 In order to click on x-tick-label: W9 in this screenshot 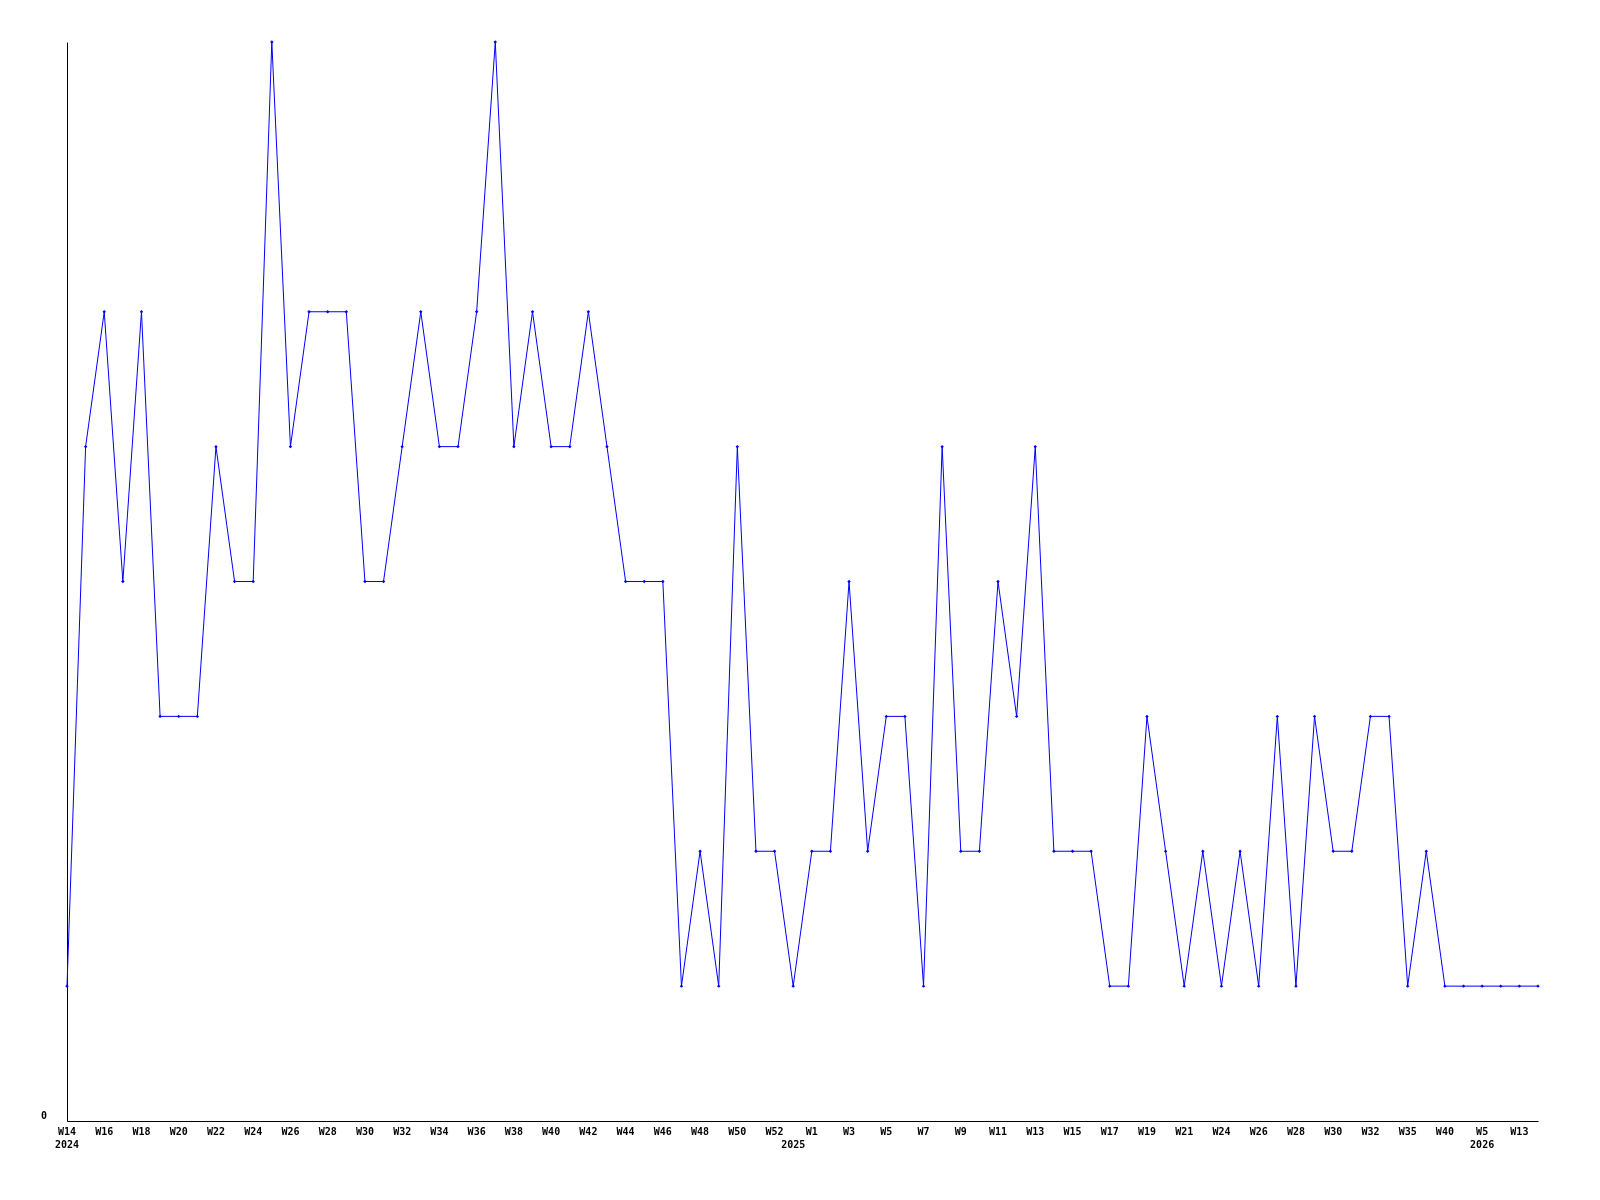, I will do `click(960, 1131)`.